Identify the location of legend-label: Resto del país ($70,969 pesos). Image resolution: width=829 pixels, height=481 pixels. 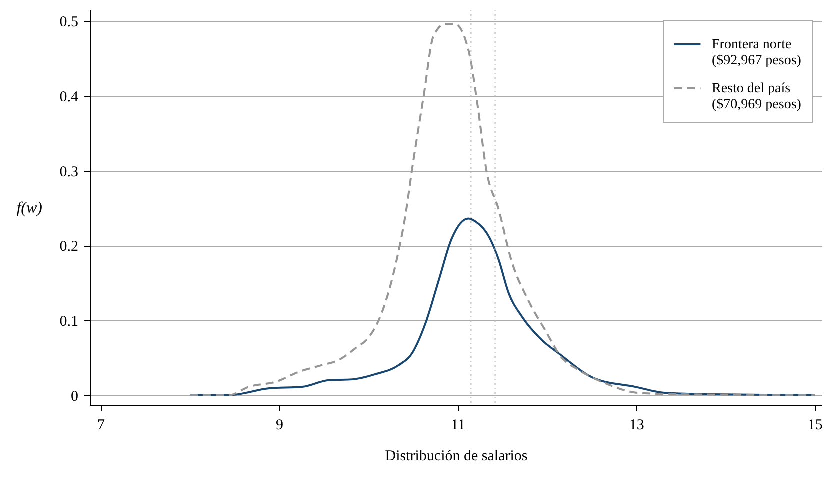
(757, 97).